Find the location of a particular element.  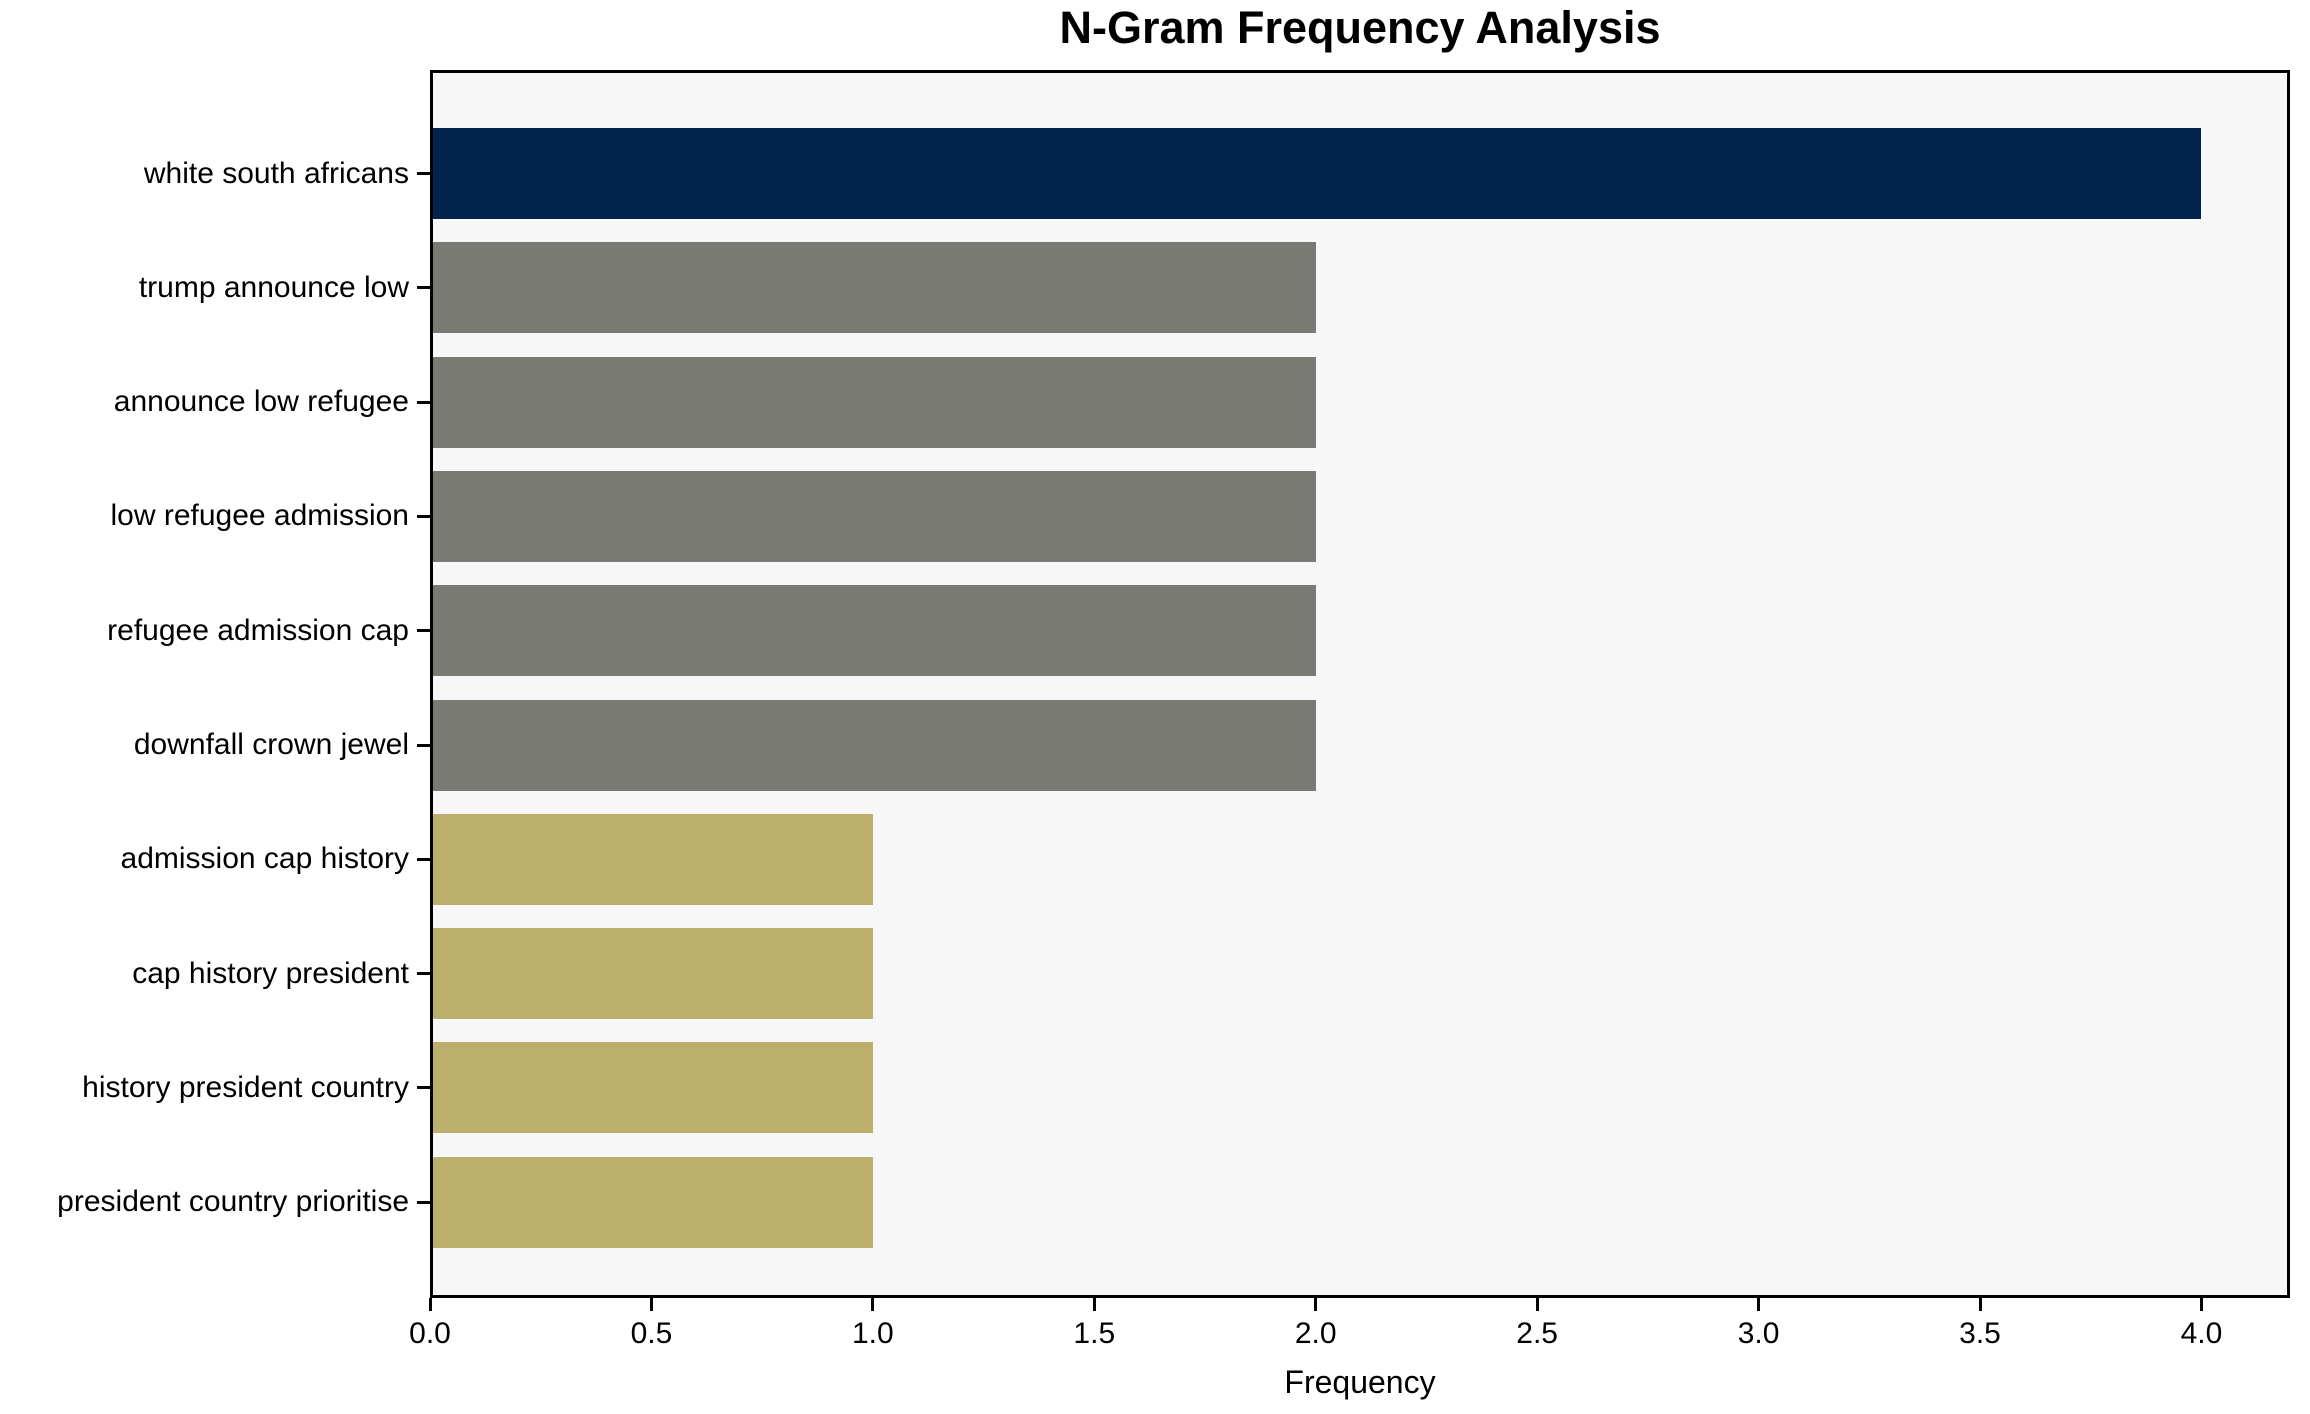

x-tick-label: 3.0 is located at coordinates (1758, 1333).